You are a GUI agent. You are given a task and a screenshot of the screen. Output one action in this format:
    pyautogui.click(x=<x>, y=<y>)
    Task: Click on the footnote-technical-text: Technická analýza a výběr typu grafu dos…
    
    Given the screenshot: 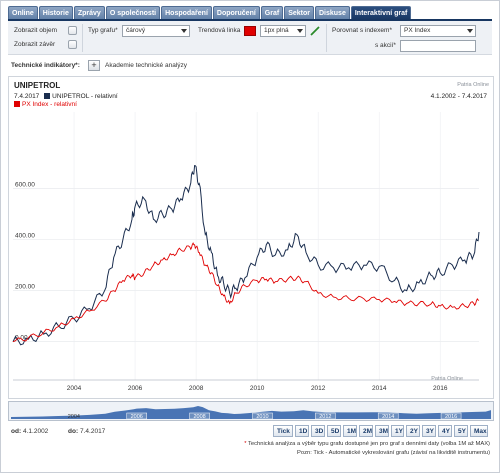 What is the action you would take?
    pyautogui.click(x=369, y=444)
    